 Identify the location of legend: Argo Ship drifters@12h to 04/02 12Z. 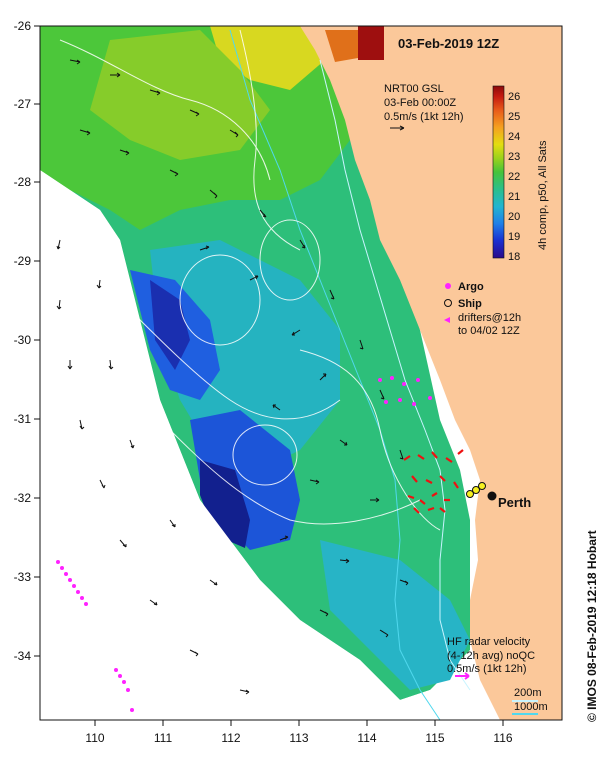
(482, 309).